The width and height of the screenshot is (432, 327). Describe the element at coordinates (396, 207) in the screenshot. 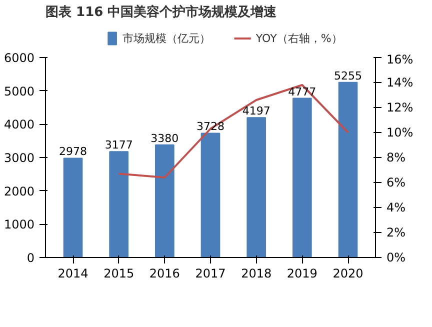

I see `y2-tick-label: 4%` at that location.